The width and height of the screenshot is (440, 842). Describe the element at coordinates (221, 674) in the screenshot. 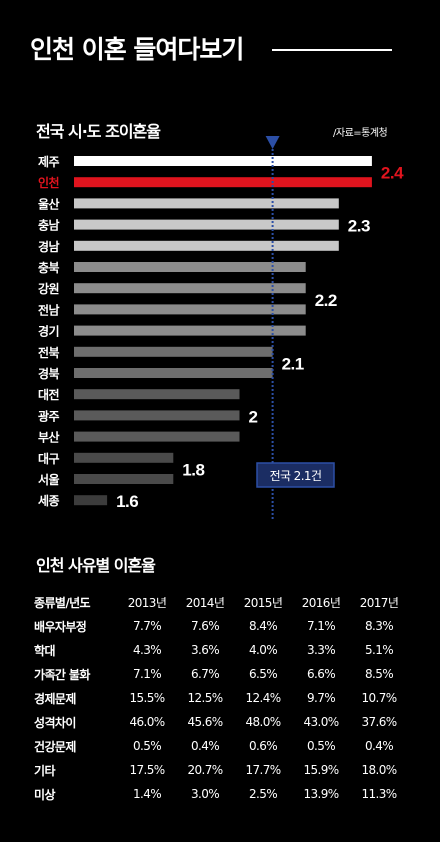

I see `table-row: 가족간 불화 7.1% 6.7% 6.5% 6.6% 8.5%` at that location.